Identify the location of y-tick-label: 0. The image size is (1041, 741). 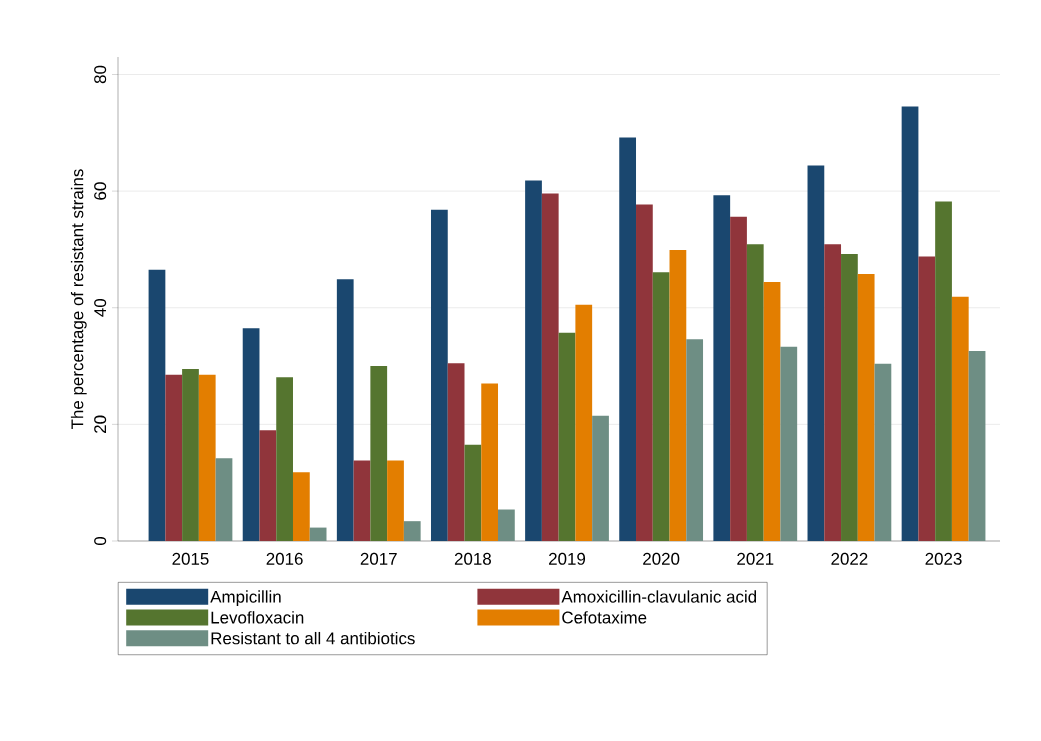
(100, 541).